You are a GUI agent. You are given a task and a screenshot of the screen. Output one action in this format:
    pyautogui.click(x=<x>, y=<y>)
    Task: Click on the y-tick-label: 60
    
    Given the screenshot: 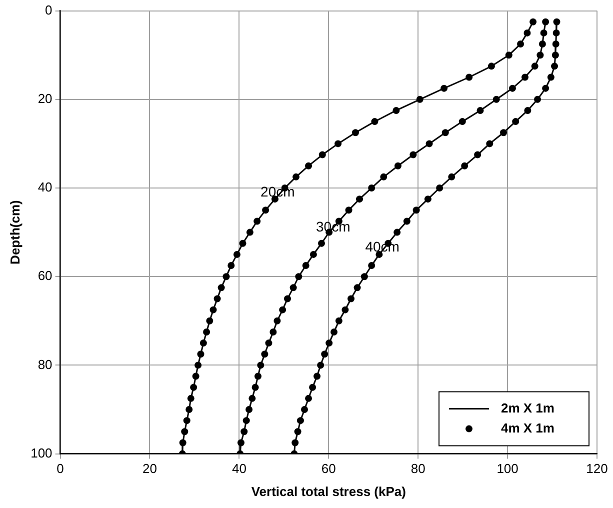 What is the action you would take?
    pyautogui.click(x=45, y=276)
    